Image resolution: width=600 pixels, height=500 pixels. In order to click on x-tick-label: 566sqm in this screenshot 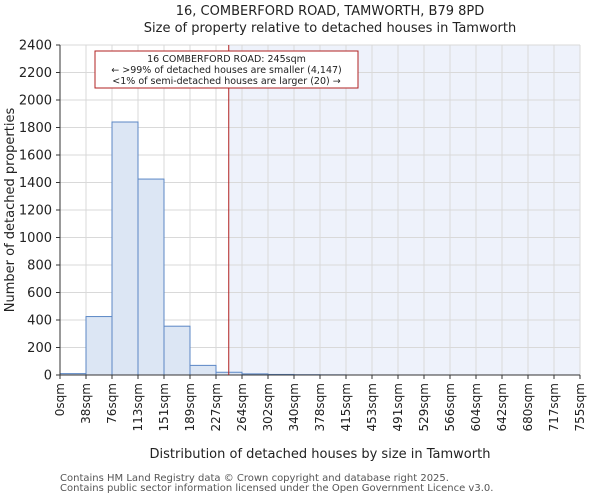, I will do `click(450, 407)`.